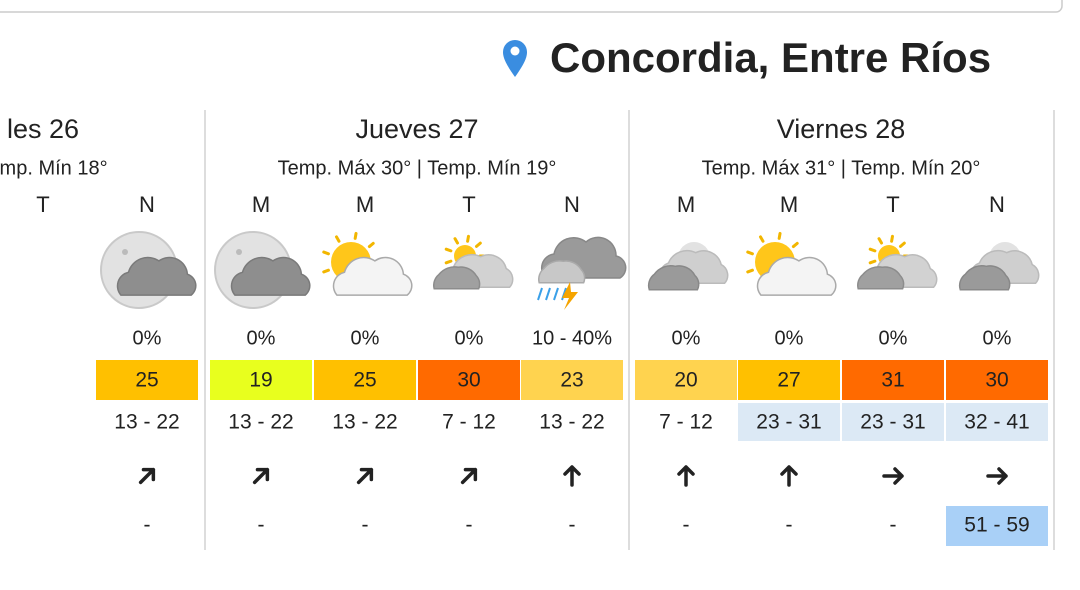 The height and width of the screenshot is (590, 1080). I want to click on feel-value: 31, so click(892, 380).